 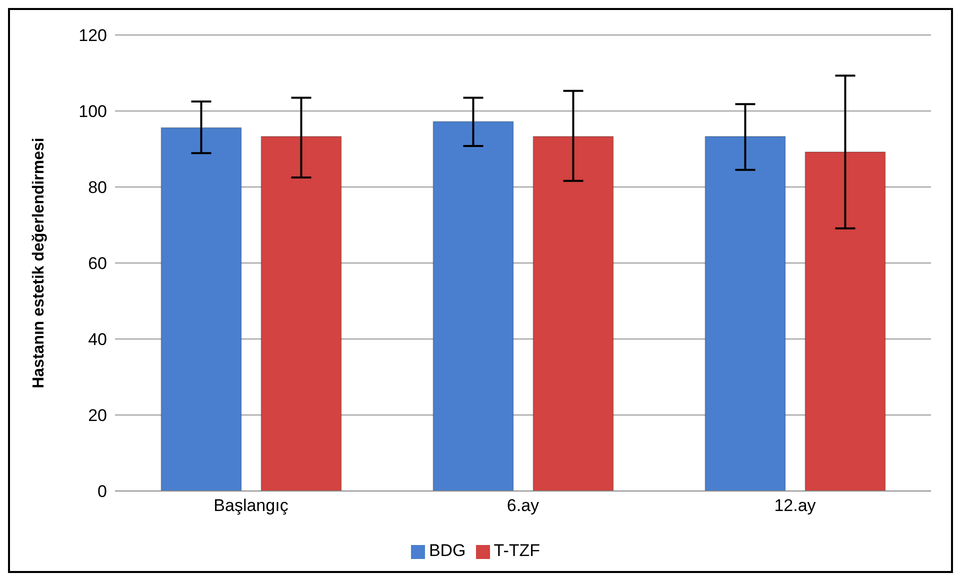 What do you see at coordinates (39, 263) in the screenshot?
I see `y-axis-title: Hastanın estetik değerlendirmesi` at bounding box center [39, 263].